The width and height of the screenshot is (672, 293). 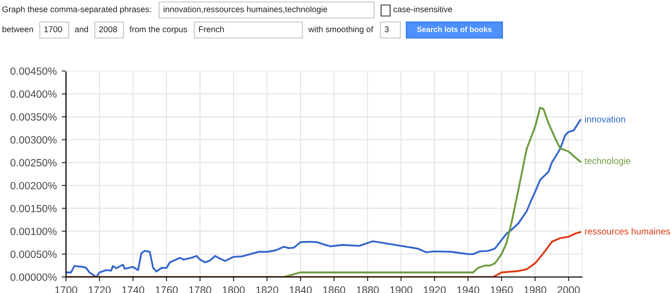 What do you see at coordinates (33, 254) in the screenshot?
I see `y-tick-label: 0.00050%` at bounding box center [33, 254].